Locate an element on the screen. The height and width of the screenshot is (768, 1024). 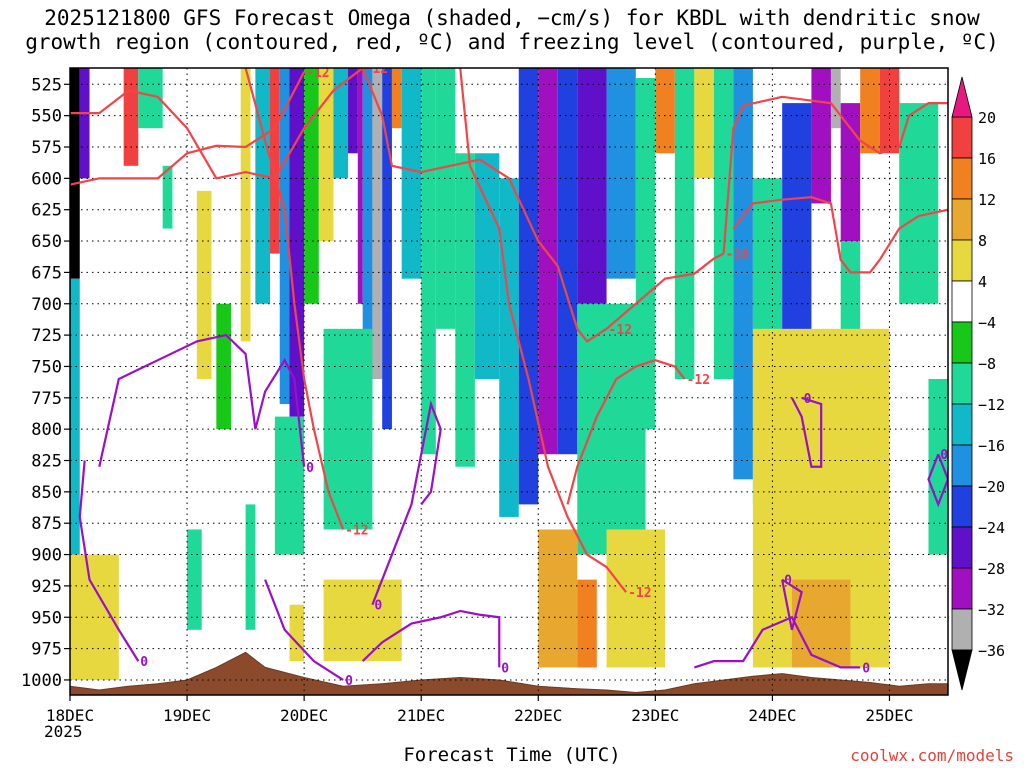
colorbar-label: 8 is located at coordinates (982, 241).